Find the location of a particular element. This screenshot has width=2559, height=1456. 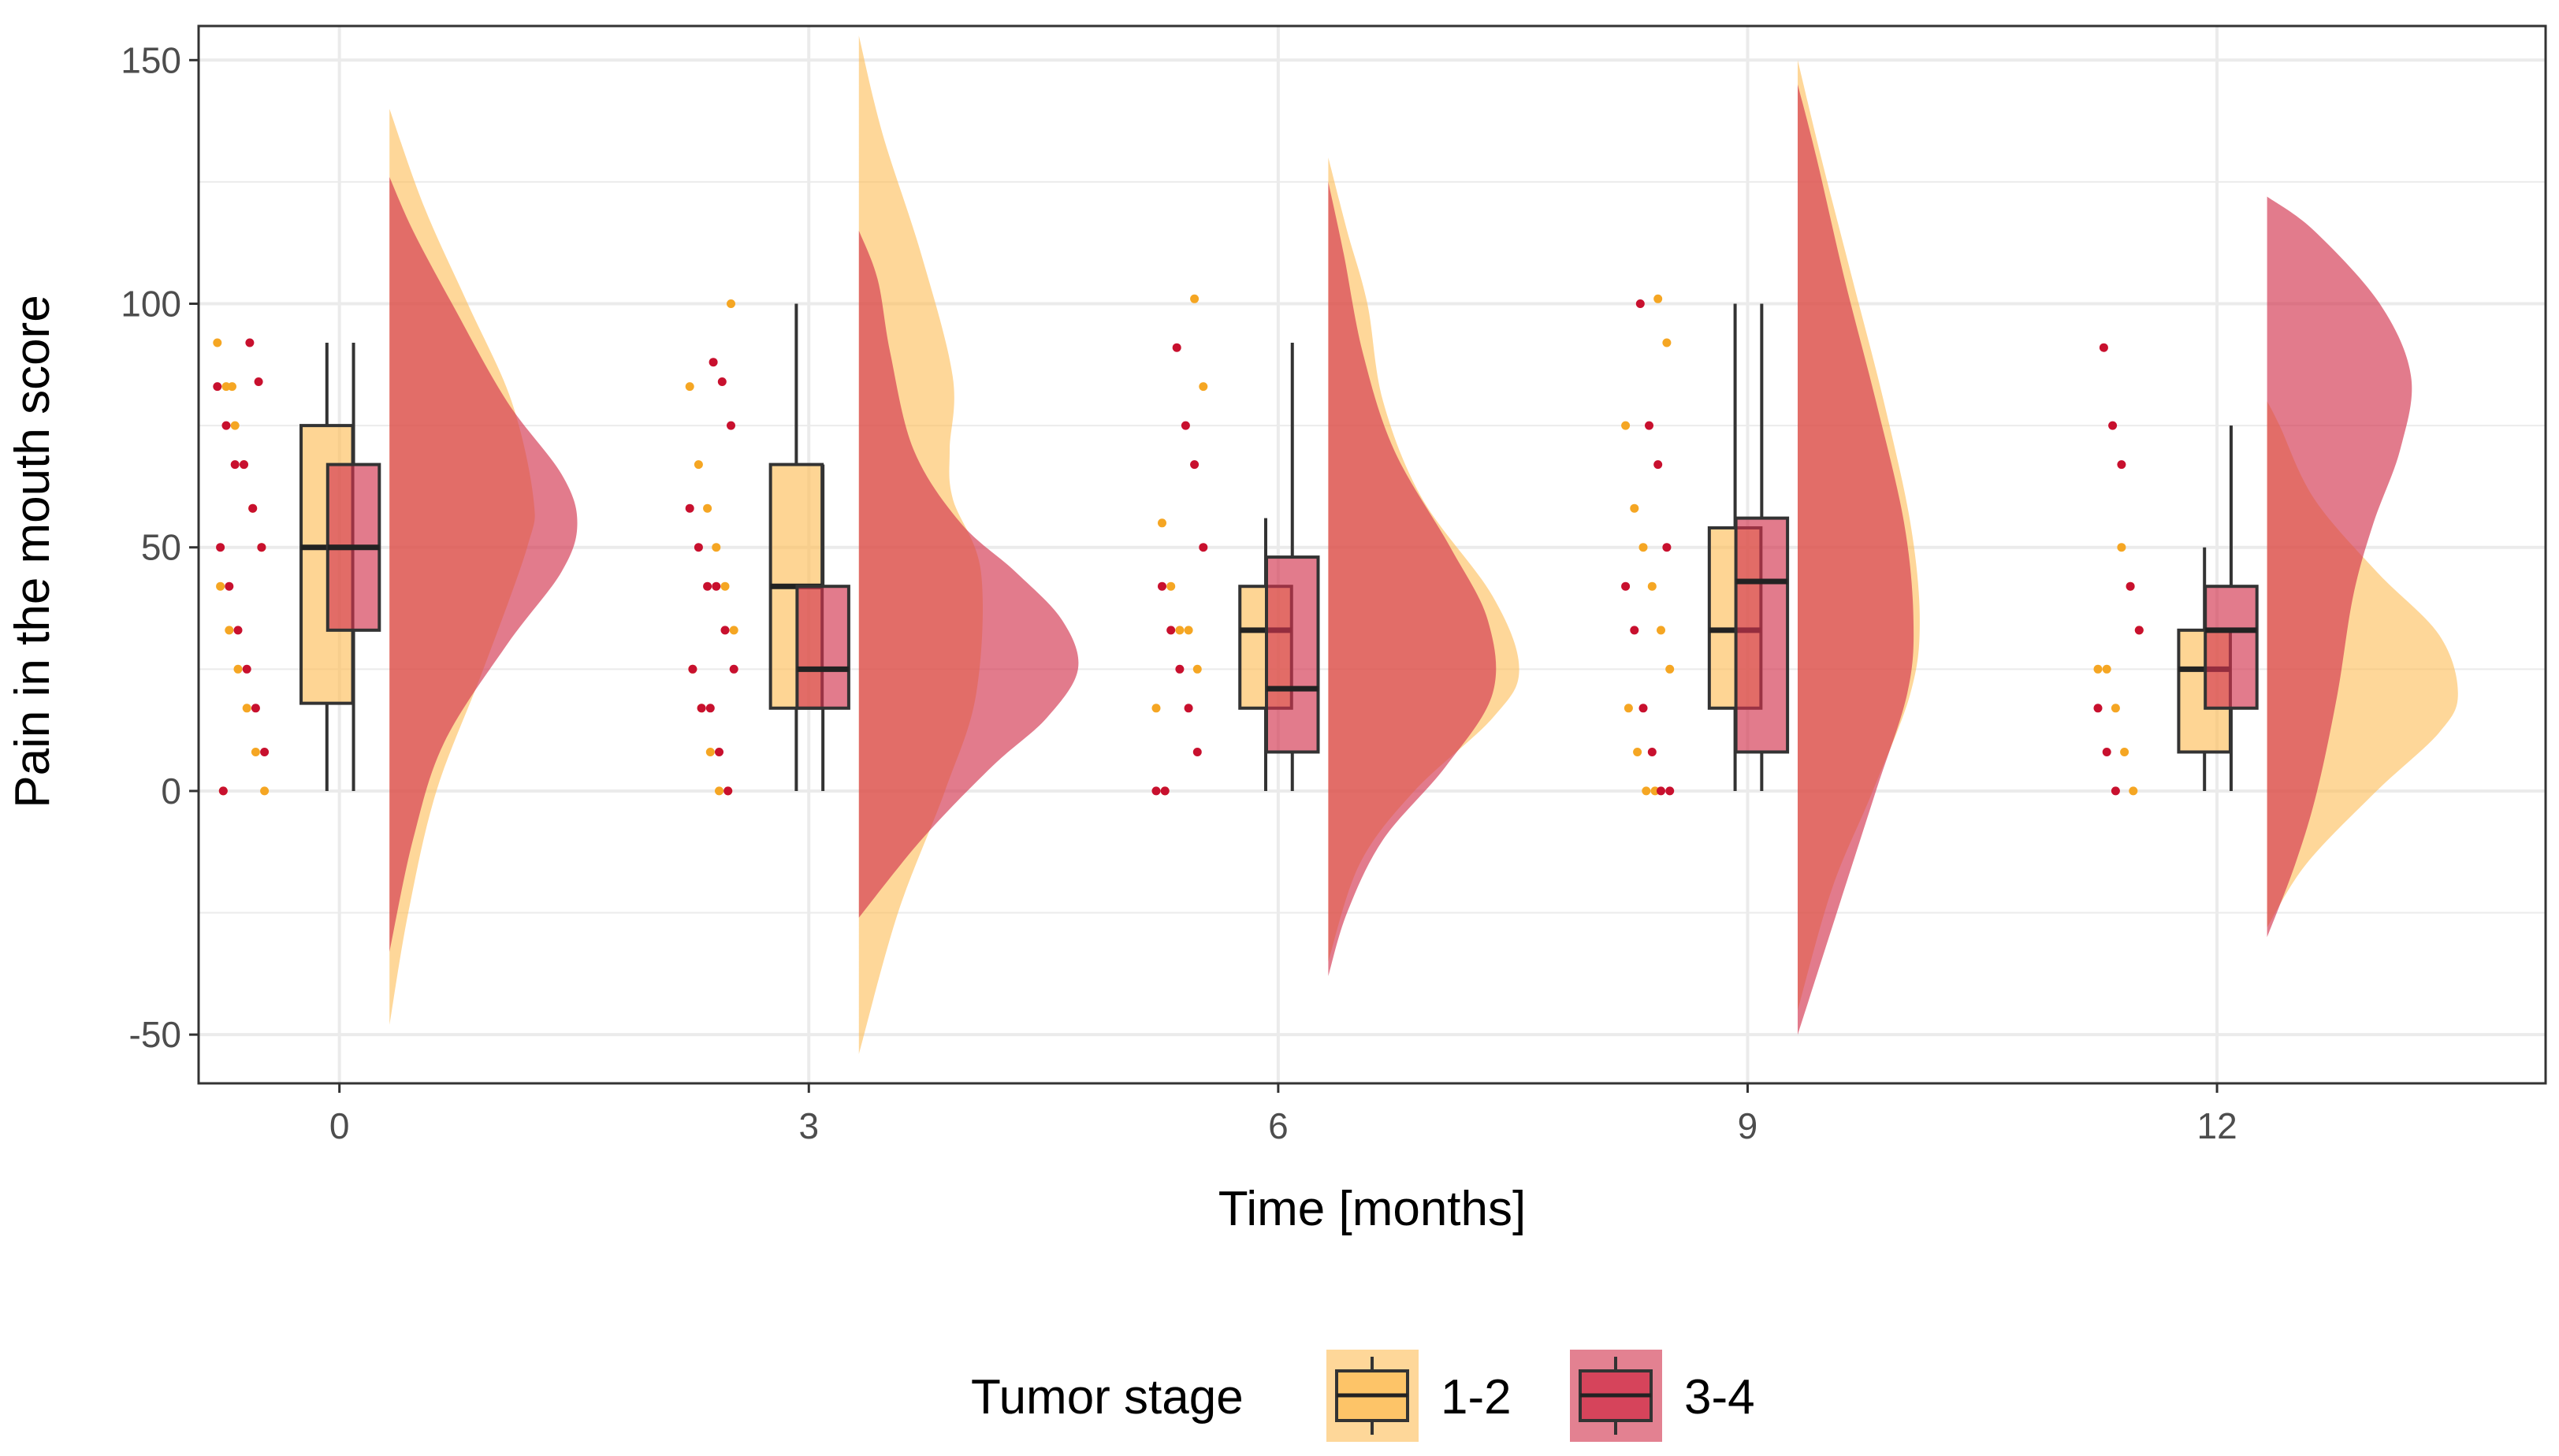

legend-label: 1-2 is located at coordinates (1476, 1397).